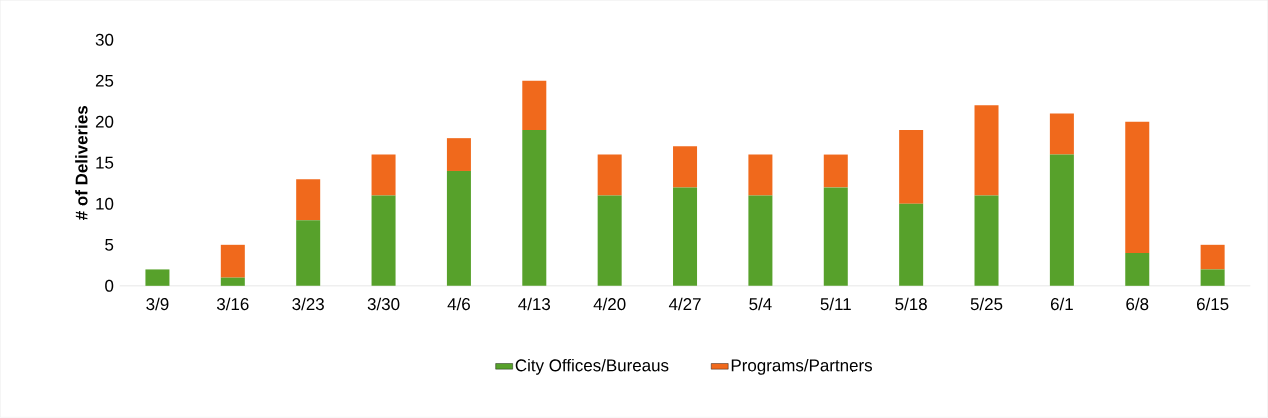 The height and width of the screenshot is (418, 1268). What do you see at coordinates (911, 304) in the screenshot?
I see `x-tick-label: 5/18` at bounding box center [911, 304].